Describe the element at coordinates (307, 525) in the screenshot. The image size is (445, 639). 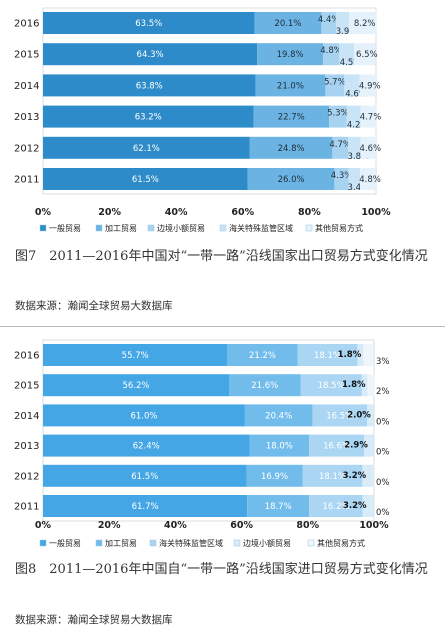
I see `x-tick-label: 80%` at that location.